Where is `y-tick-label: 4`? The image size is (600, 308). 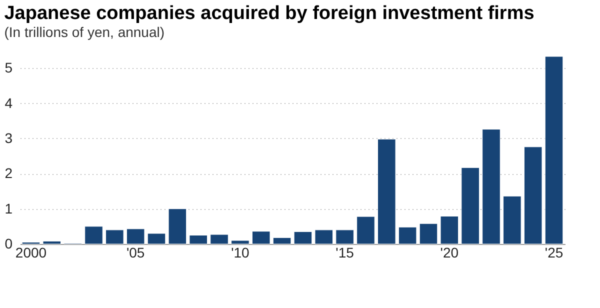 y-tick-label: 4 is located at coordinates (8, 102).